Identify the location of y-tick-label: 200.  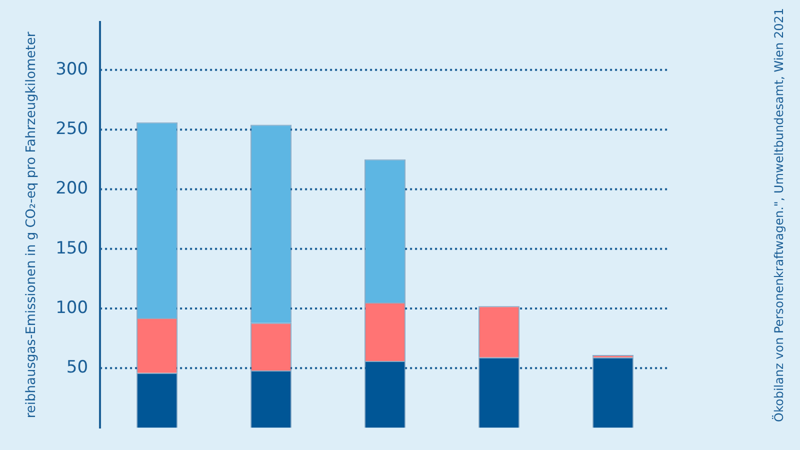
(72, 188).